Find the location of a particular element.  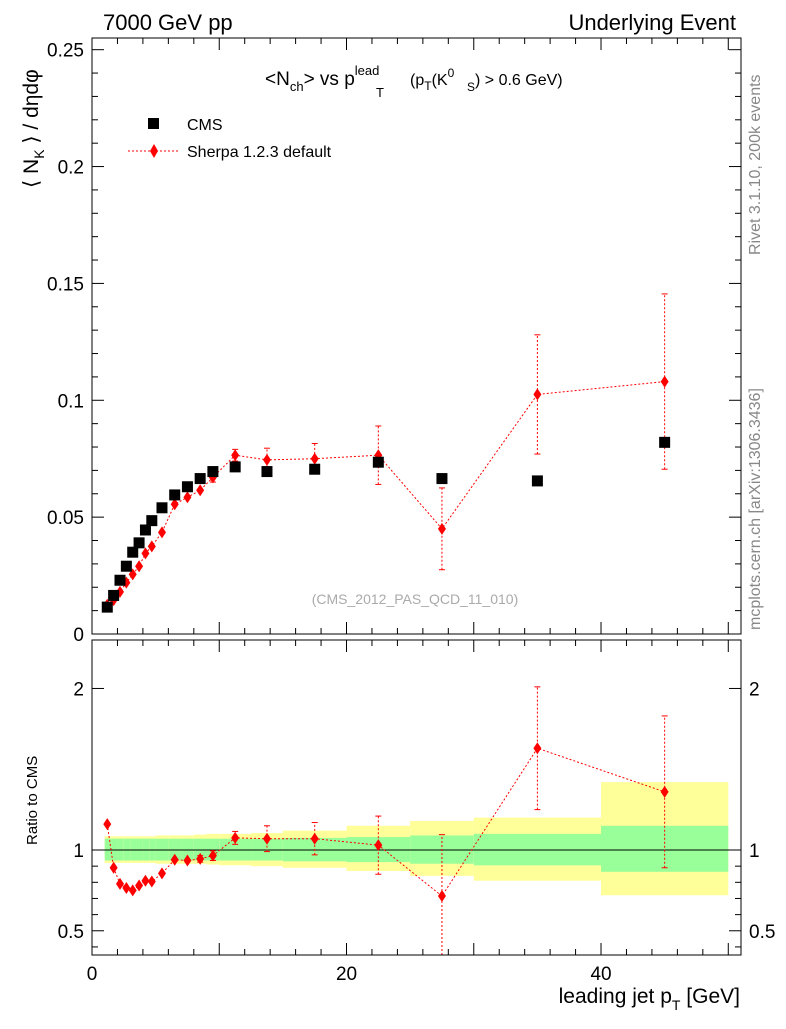

title-lead-sup: lead is located at coordinates (367, 70).